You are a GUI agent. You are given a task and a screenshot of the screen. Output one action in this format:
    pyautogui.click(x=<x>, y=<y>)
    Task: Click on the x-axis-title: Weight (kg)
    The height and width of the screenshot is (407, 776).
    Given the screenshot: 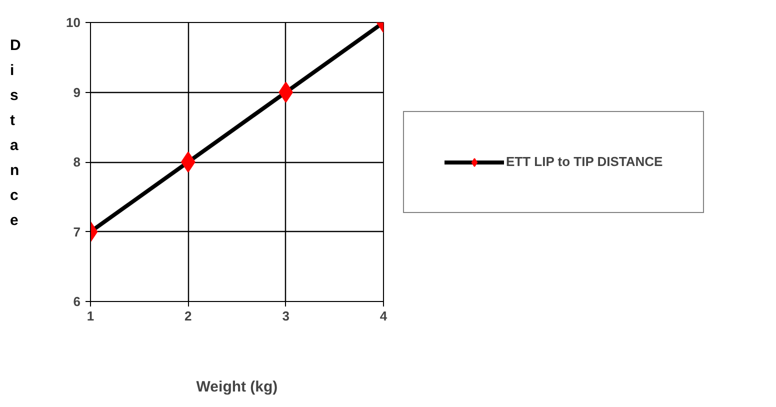 What is the action you would take?
    pyautogui.click(x=237, y=387)
    